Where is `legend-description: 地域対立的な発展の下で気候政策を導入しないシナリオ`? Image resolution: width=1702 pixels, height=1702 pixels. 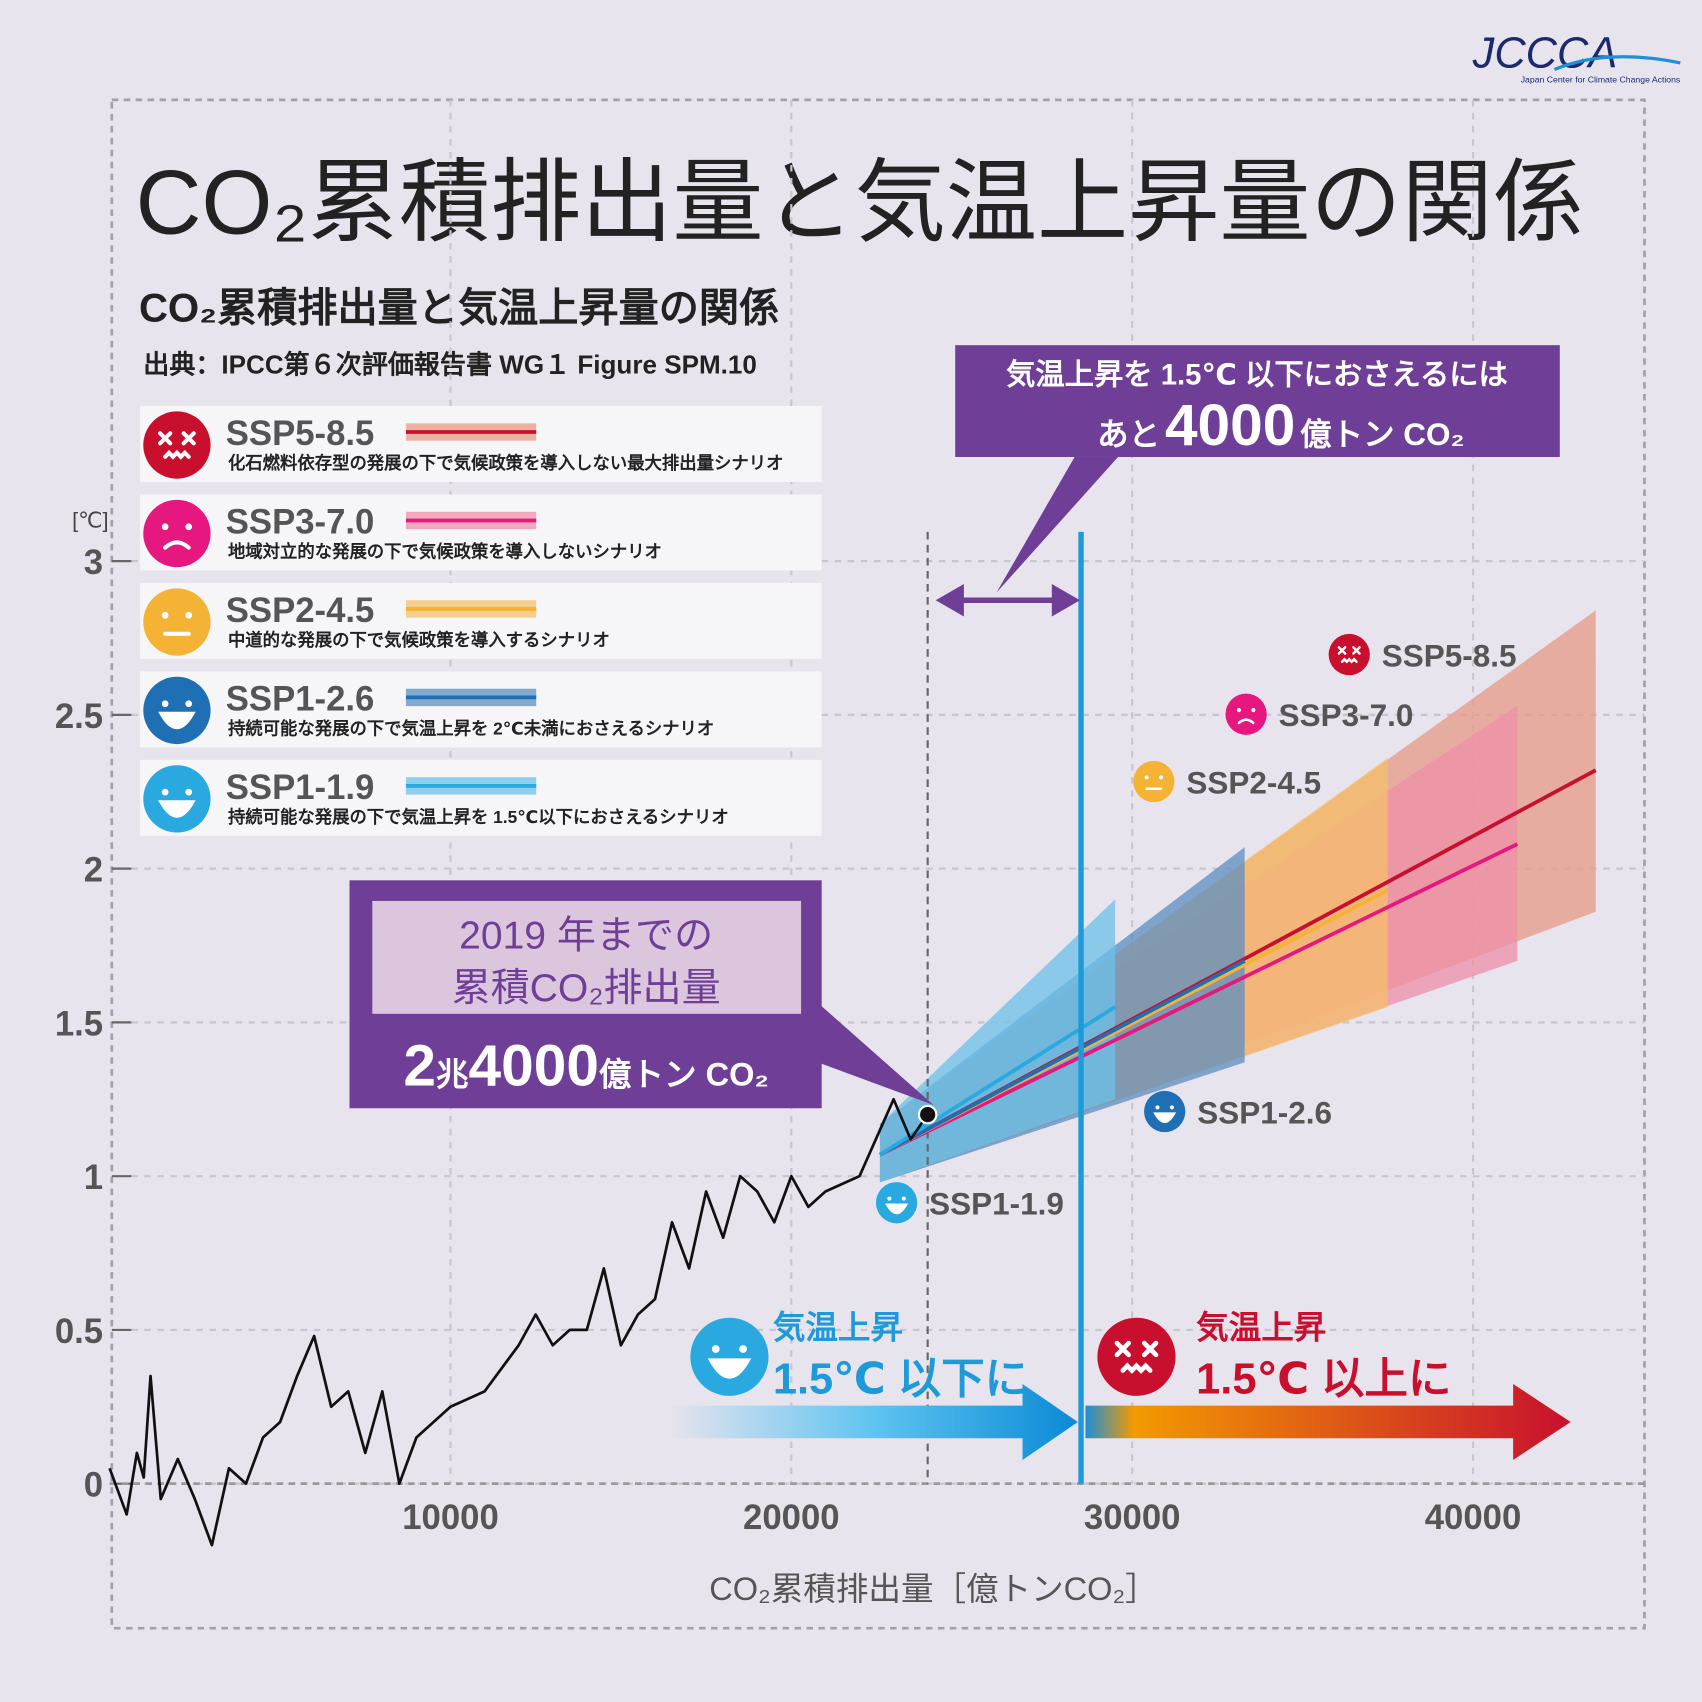
legend-description: 地域対立的な発展の下で気候政策を導入しないシナリオ is located at coordinates (445, 551).